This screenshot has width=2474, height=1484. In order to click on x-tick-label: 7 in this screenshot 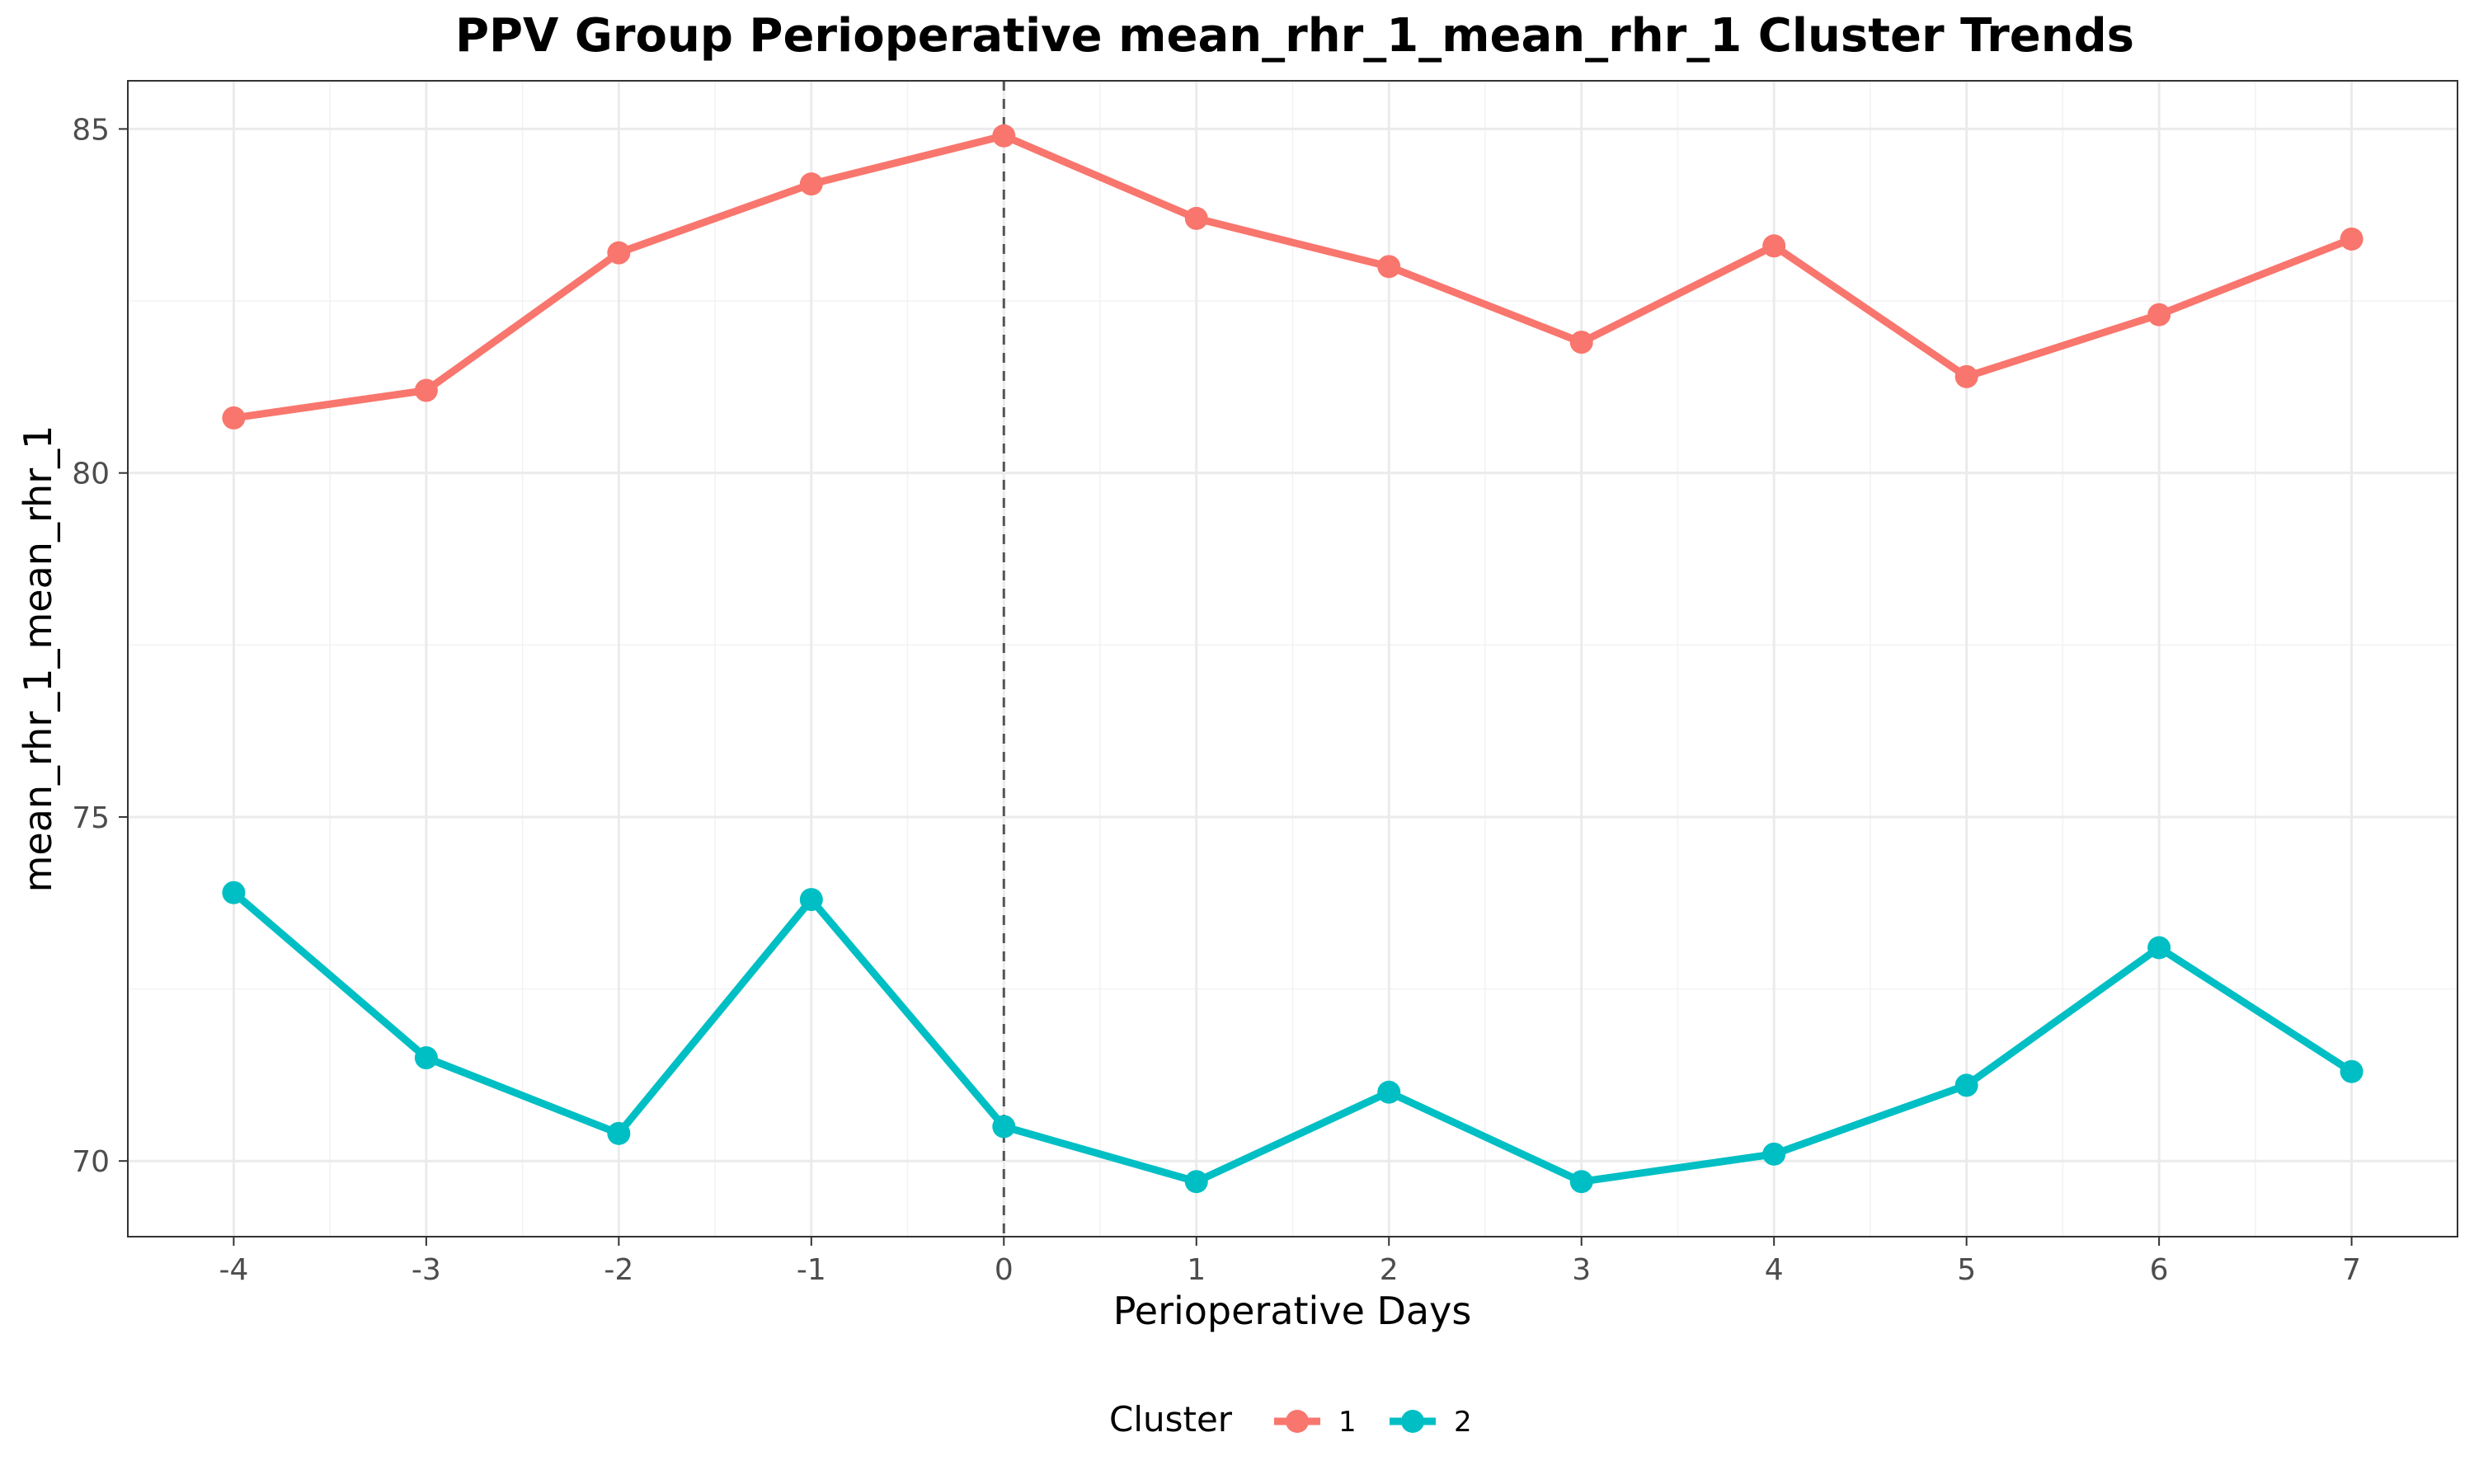, I will do `click(2351, 1270)`.